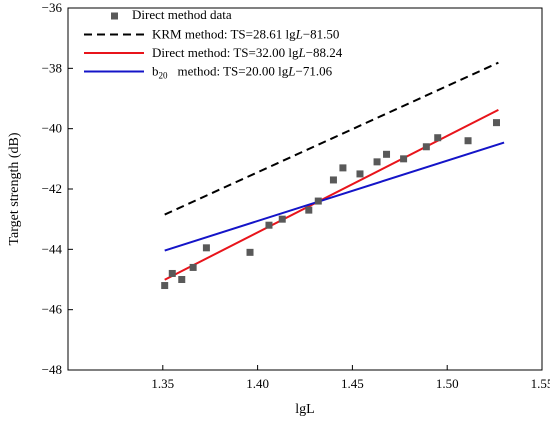  What do you see at coordinates (182, 14) in the screenshot?
I see `legend-label: Direct method data` at bounding box center [182, 14].